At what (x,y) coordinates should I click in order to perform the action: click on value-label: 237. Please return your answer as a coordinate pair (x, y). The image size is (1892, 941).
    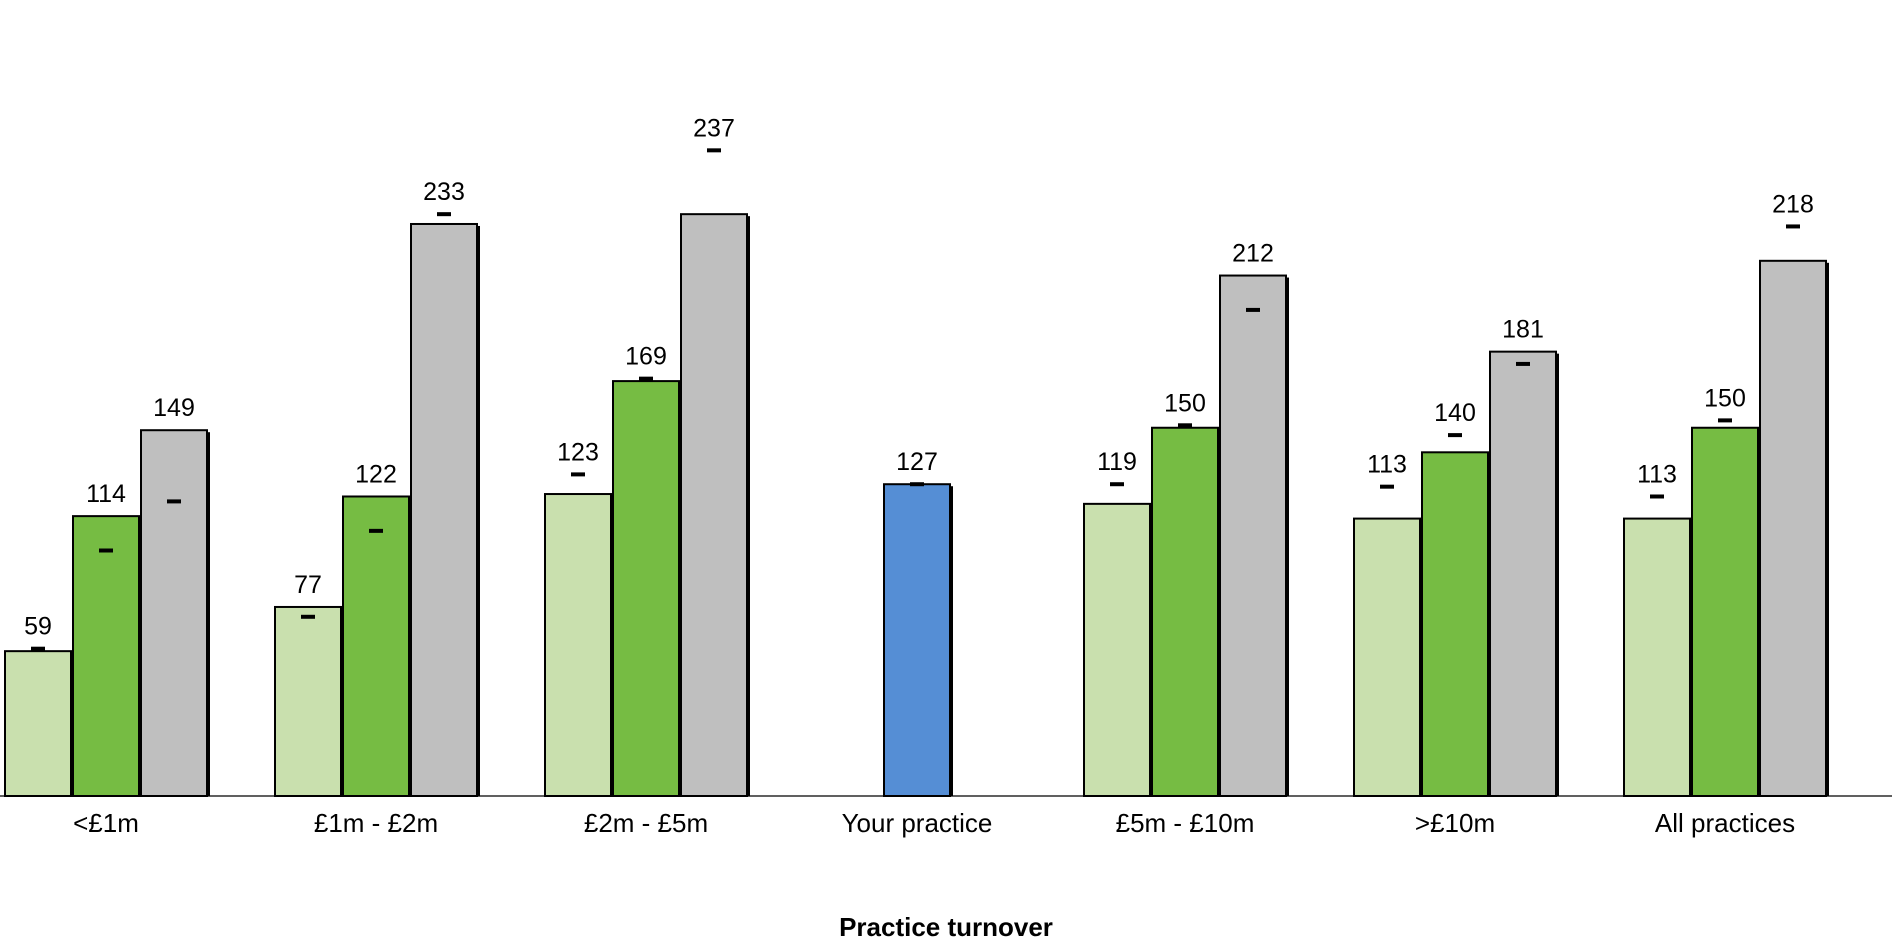
    Looking at the image, I should click on (714, 128).